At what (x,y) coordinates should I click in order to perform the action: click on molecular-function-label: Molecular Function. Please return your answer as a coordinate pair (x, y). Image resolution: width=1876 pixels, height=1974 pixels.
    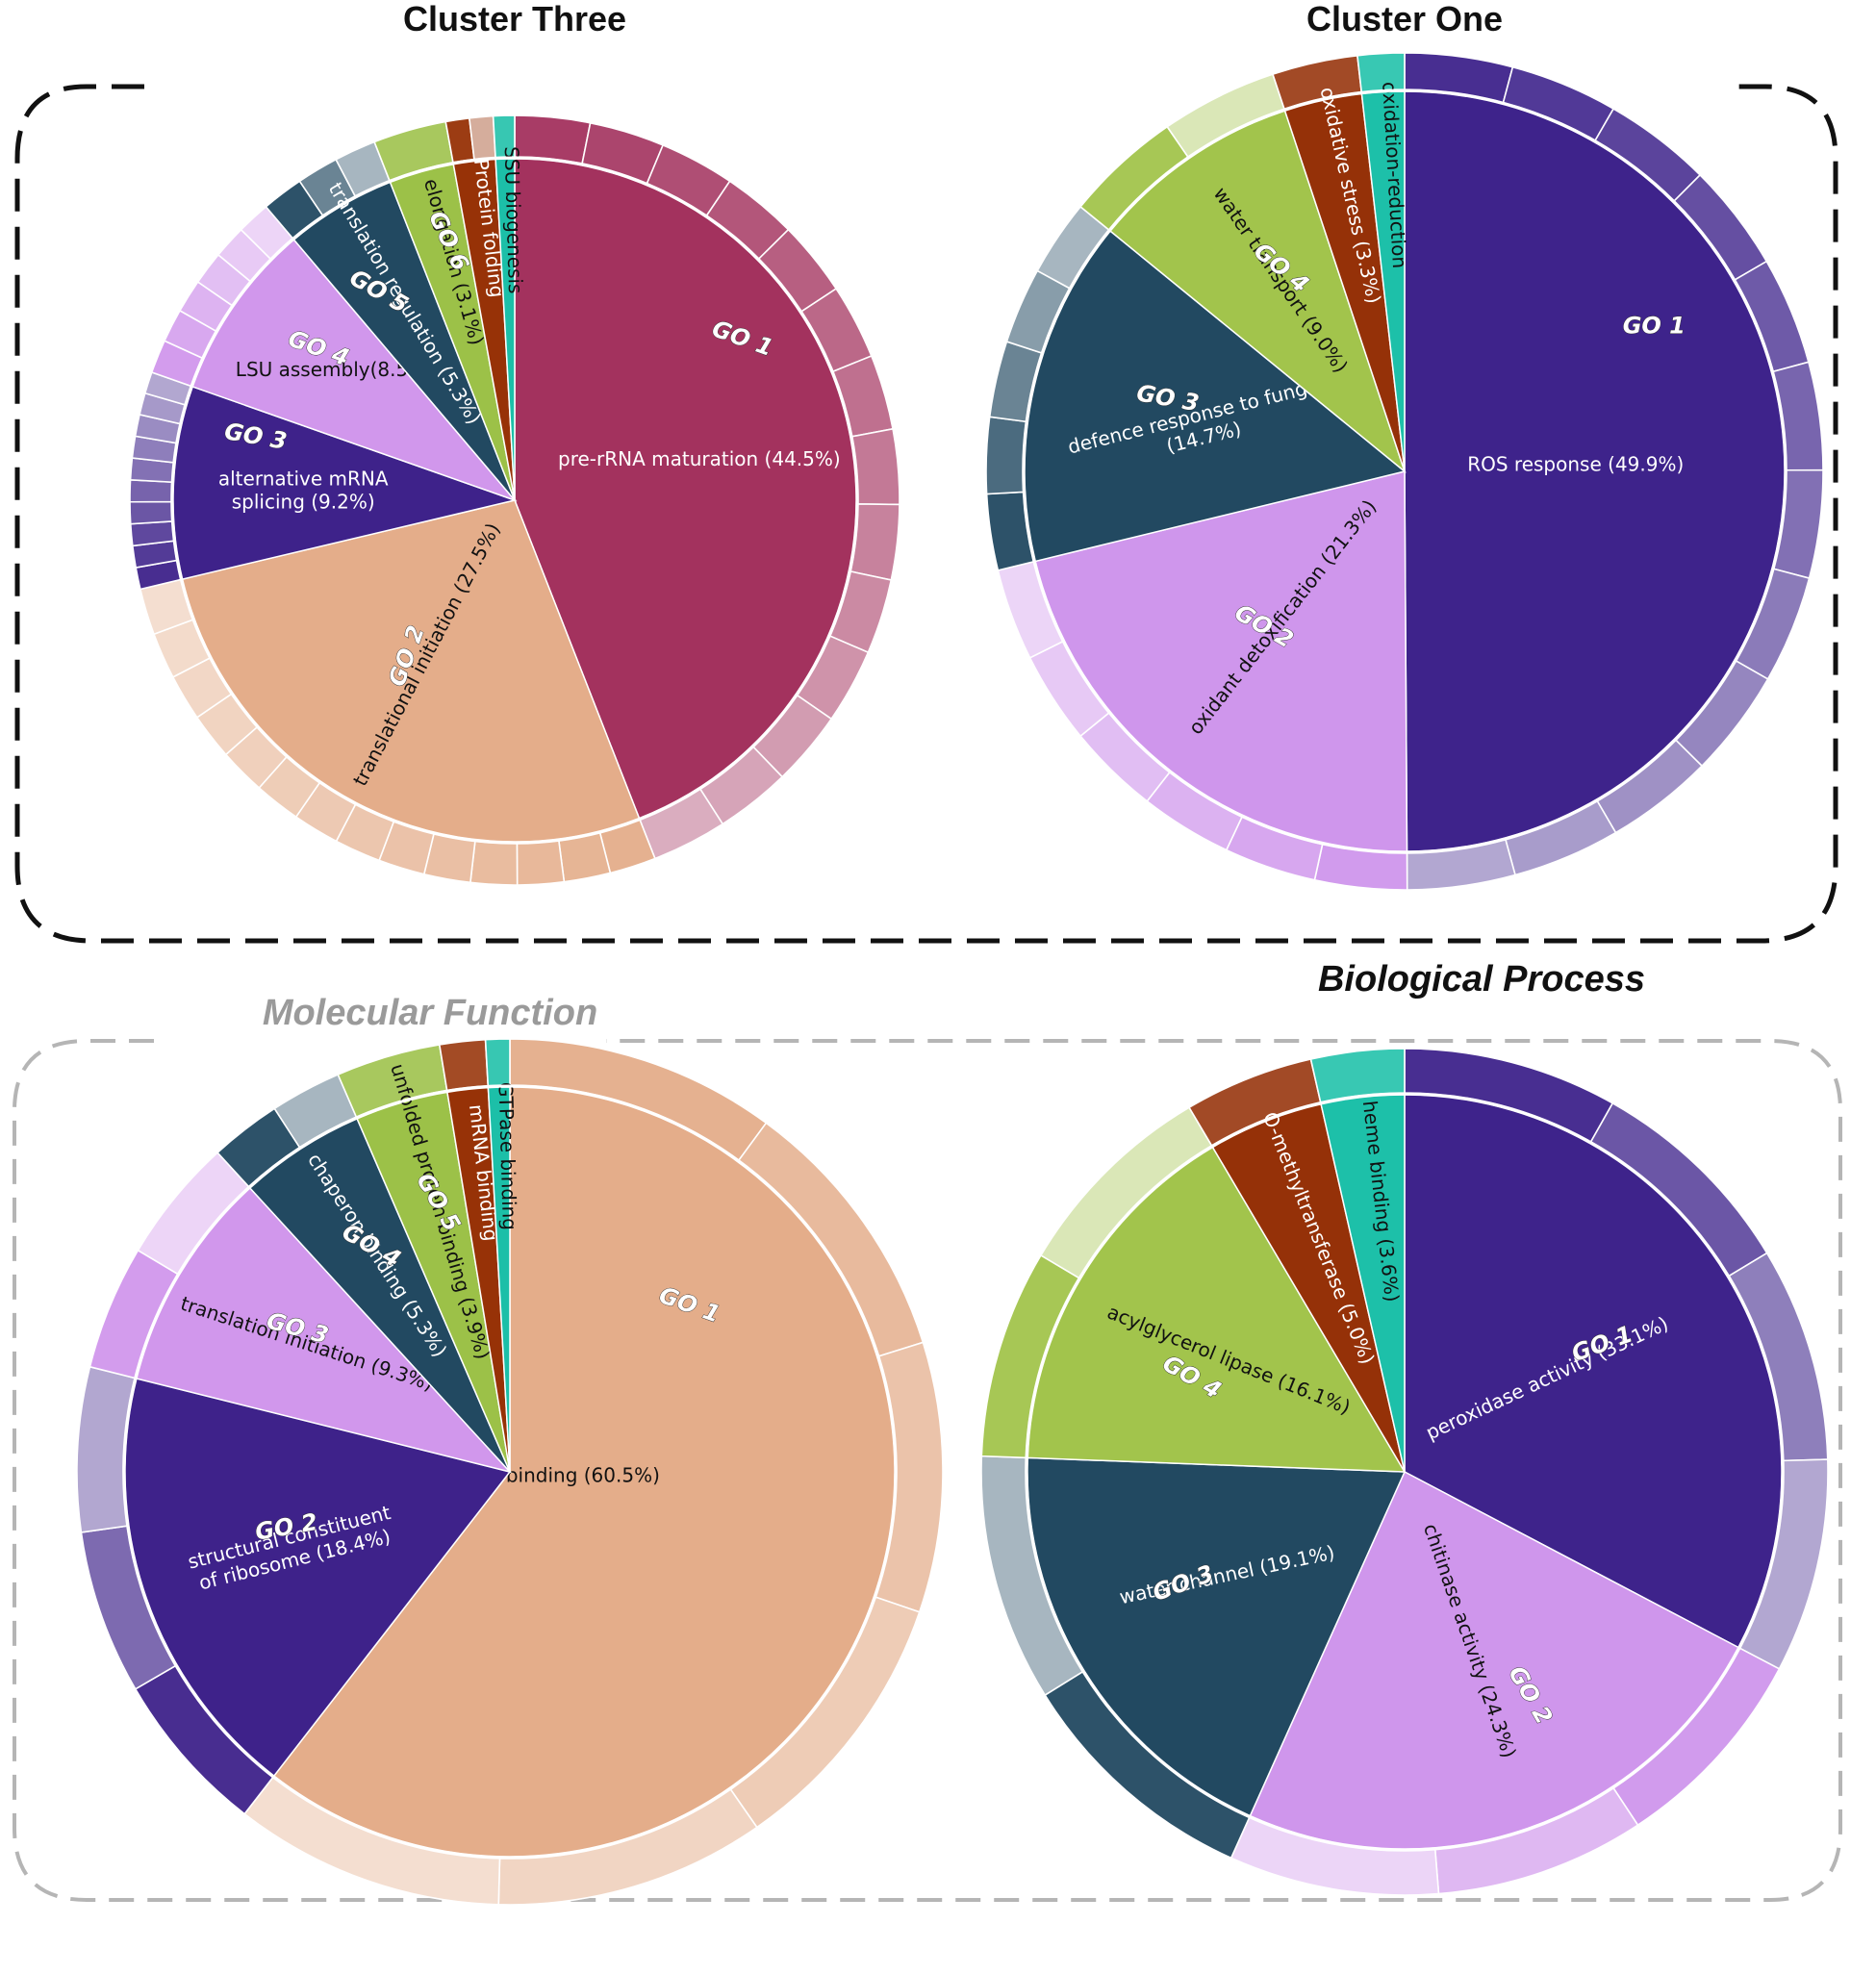
    Looking at the image, I should click on (430, 1013).